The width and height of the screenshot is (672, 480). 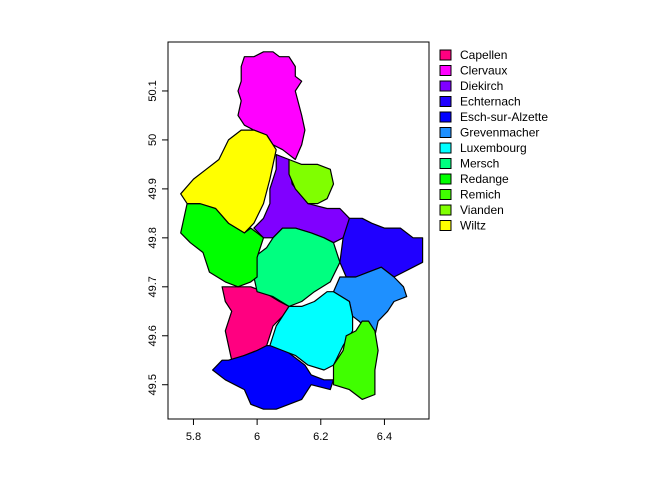 What do you see at coordinates (484, 179) in the screenshot?
I see `legend-label: Redange` at bounding box center [484, 179].